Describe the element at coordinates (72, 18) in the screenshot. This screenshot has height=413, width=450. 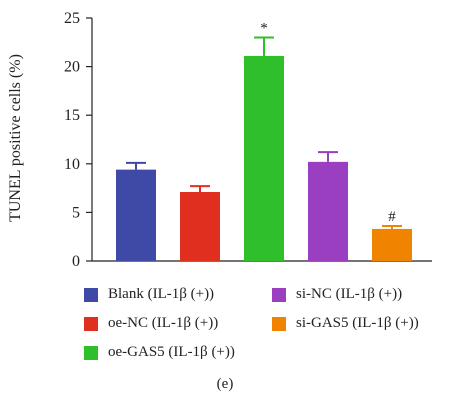
I see `y-tick-label: 25` at that location.